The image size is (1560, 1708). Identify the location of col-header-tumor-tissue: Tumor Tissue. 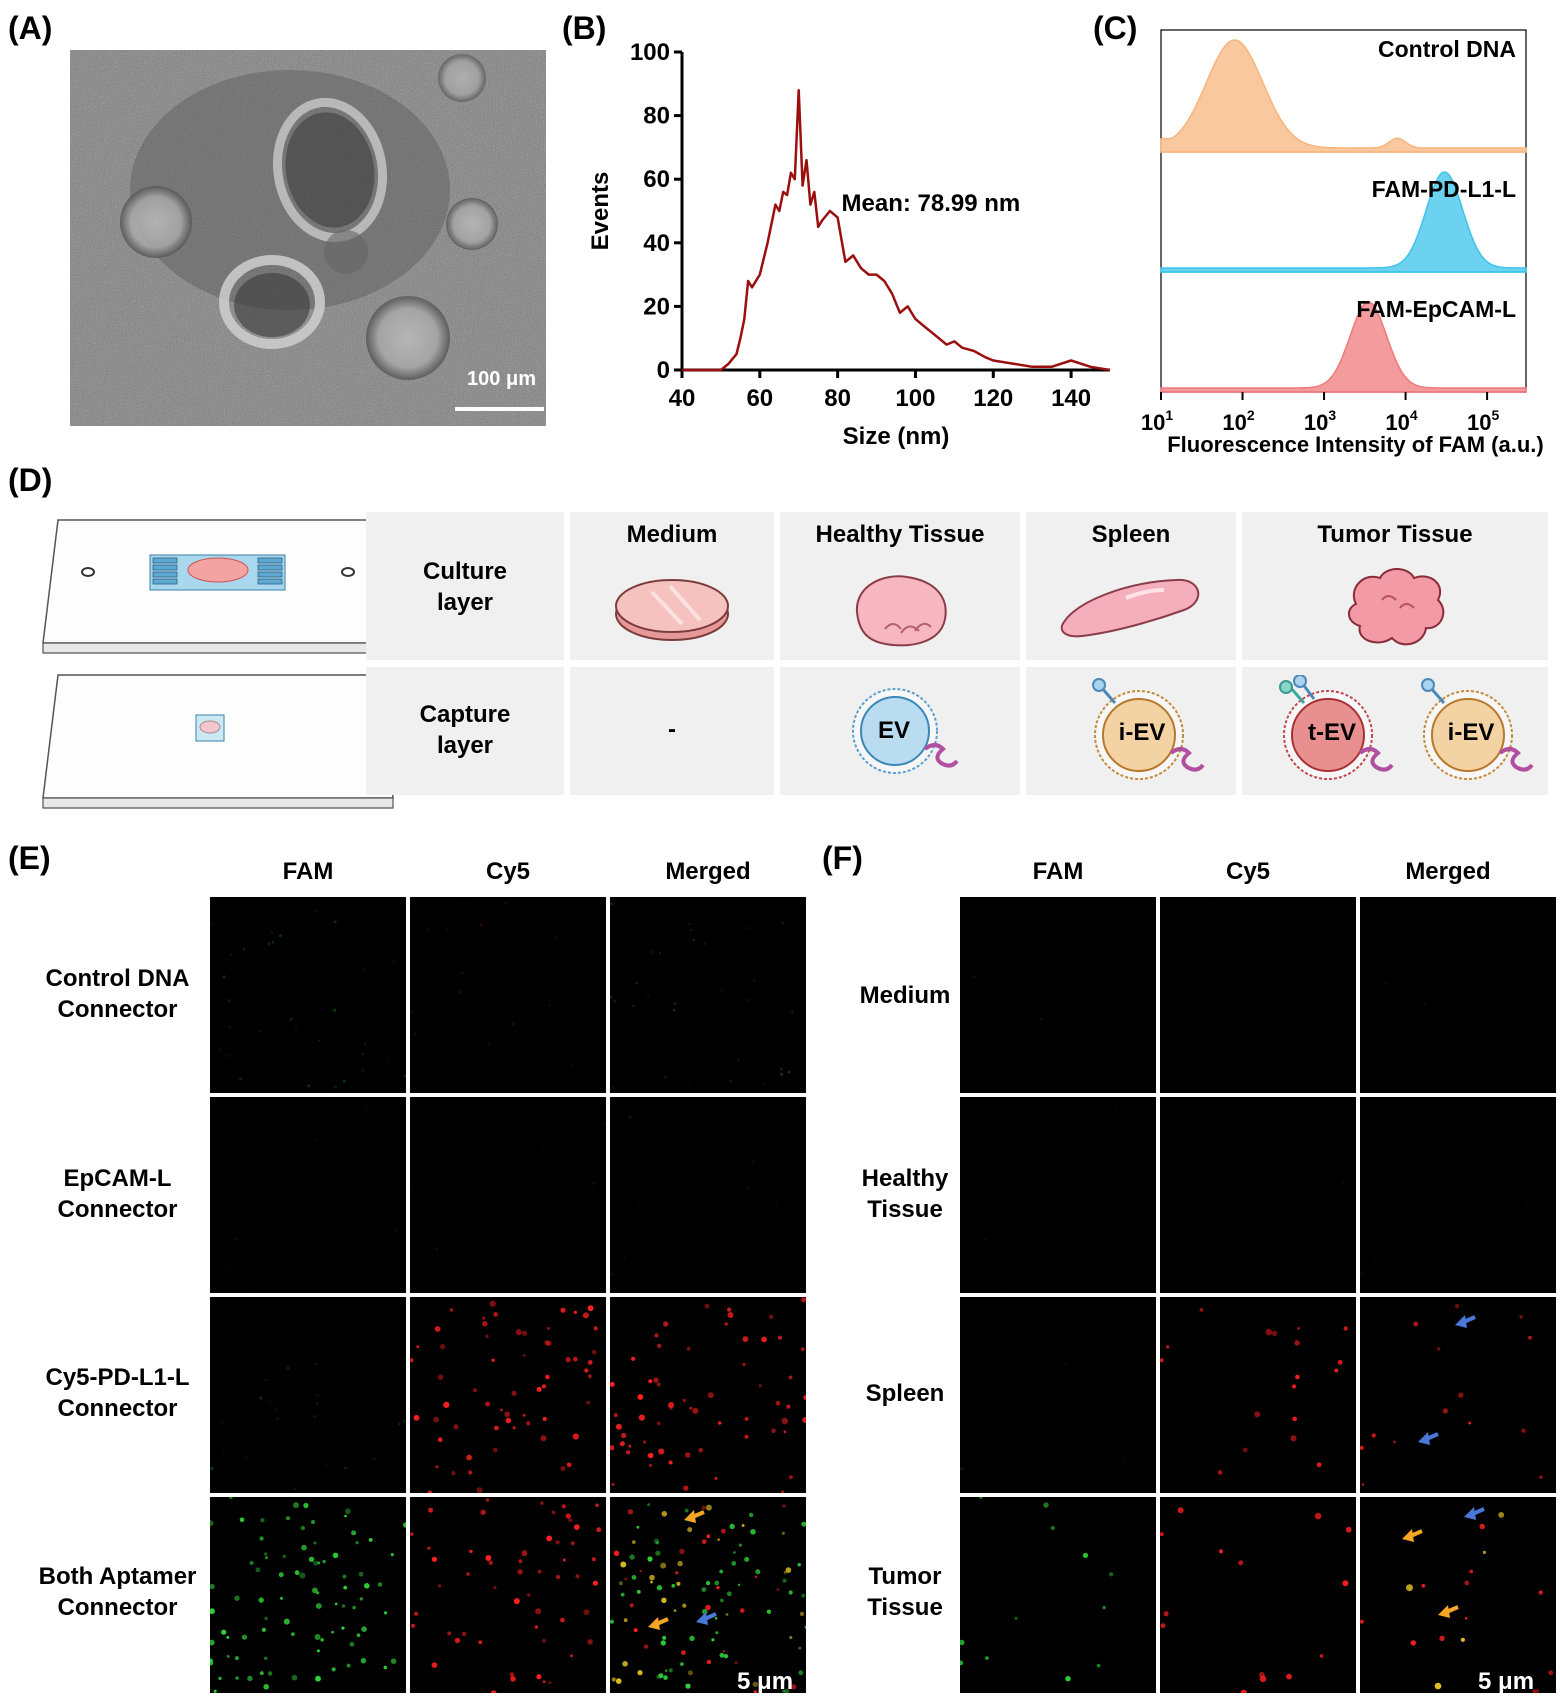
(1395, 534).